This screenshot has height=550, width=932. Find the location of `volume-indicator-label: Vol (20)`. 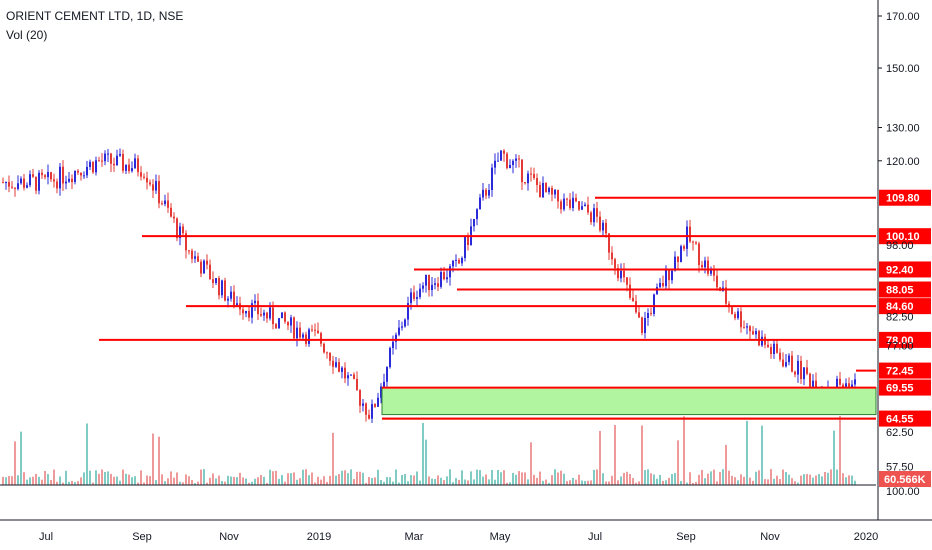

volume-indicator-label: Vol (20) is located at coordinates (27, 35).